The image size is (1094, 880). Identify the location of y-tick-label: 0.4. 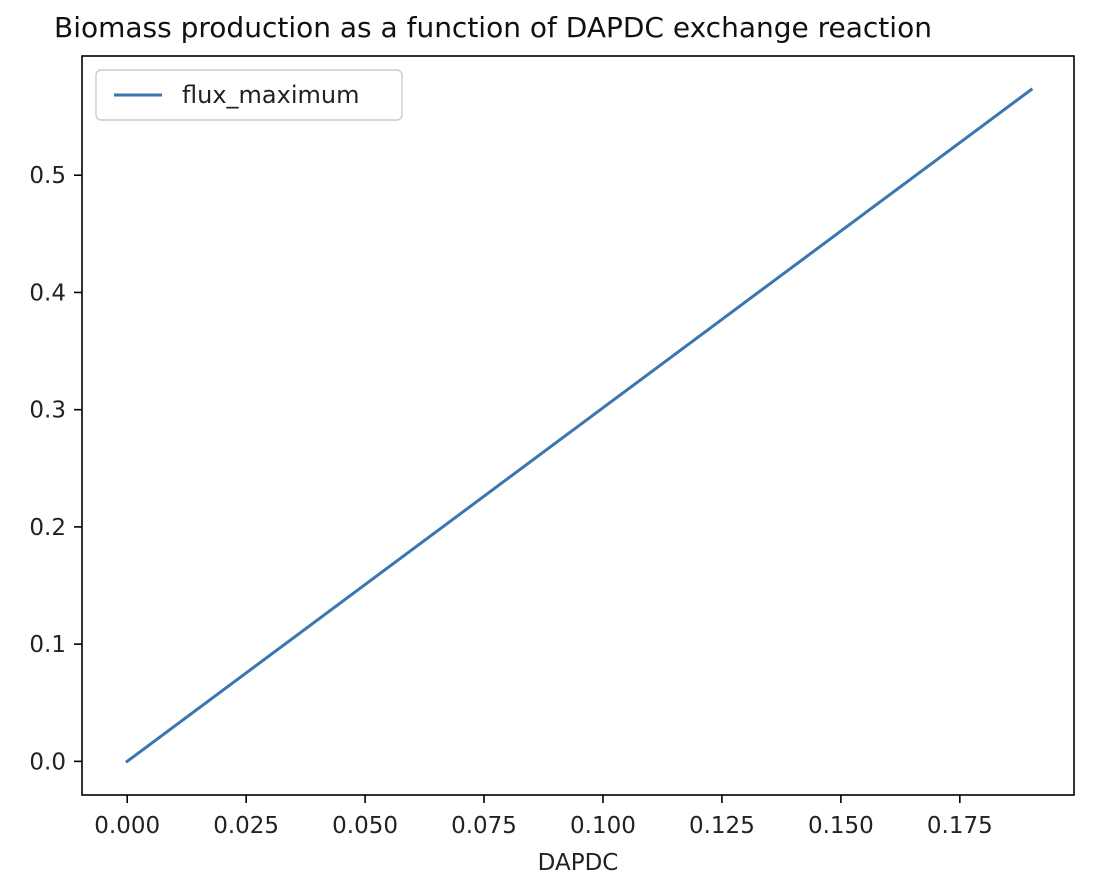
(47, 293).